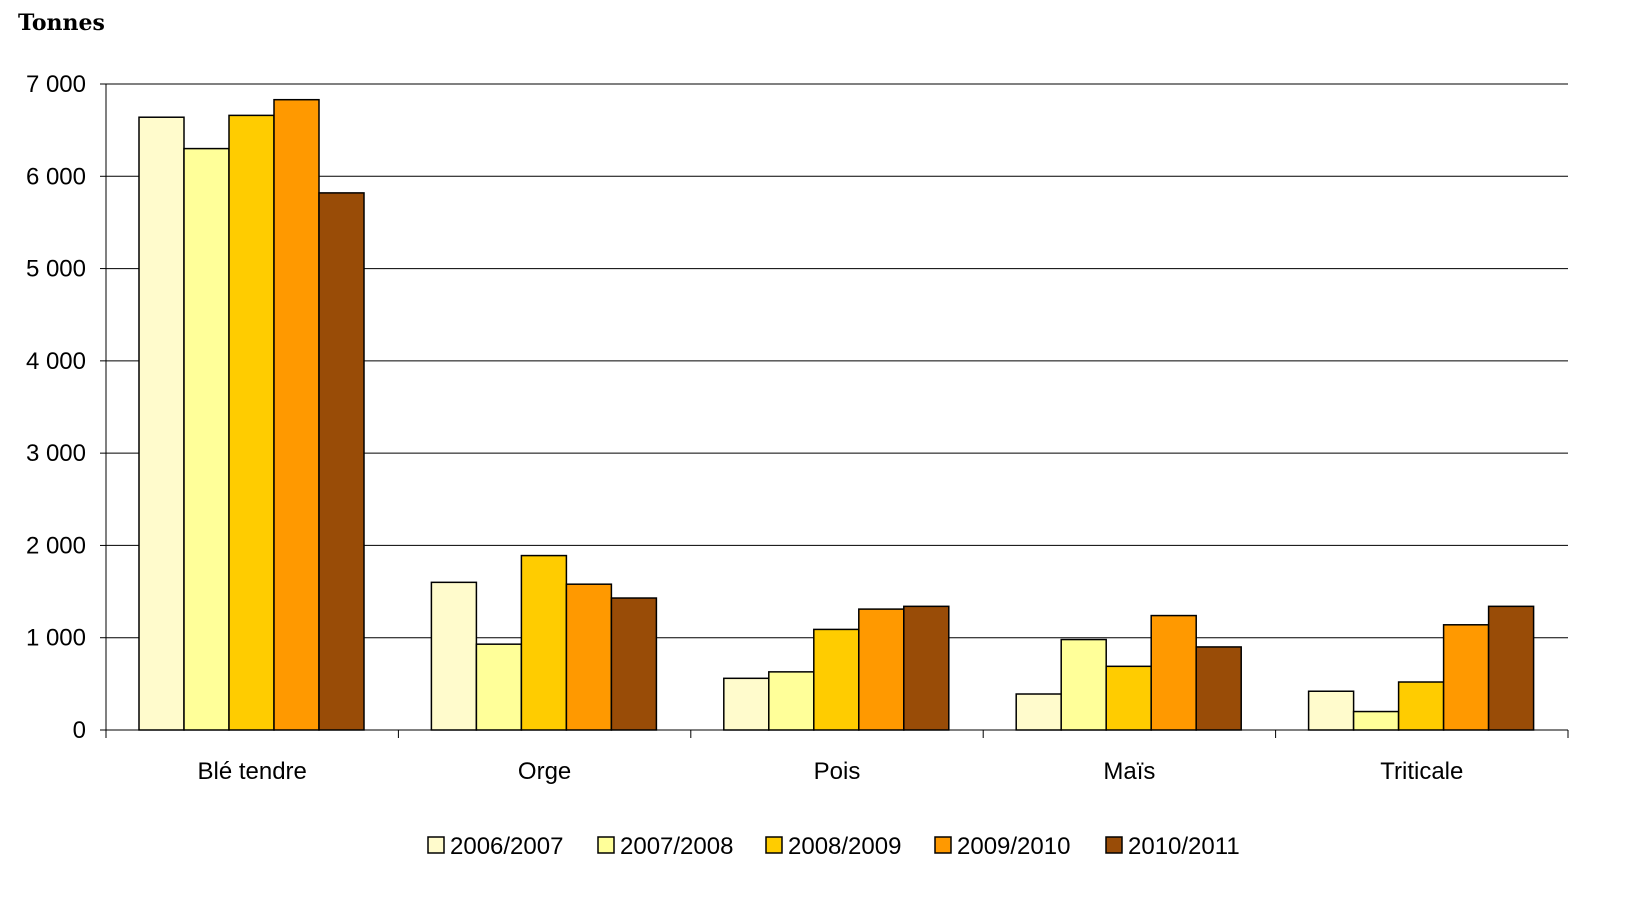  I want to click on x-tick-label: Blé tendre, so click(251, 771).